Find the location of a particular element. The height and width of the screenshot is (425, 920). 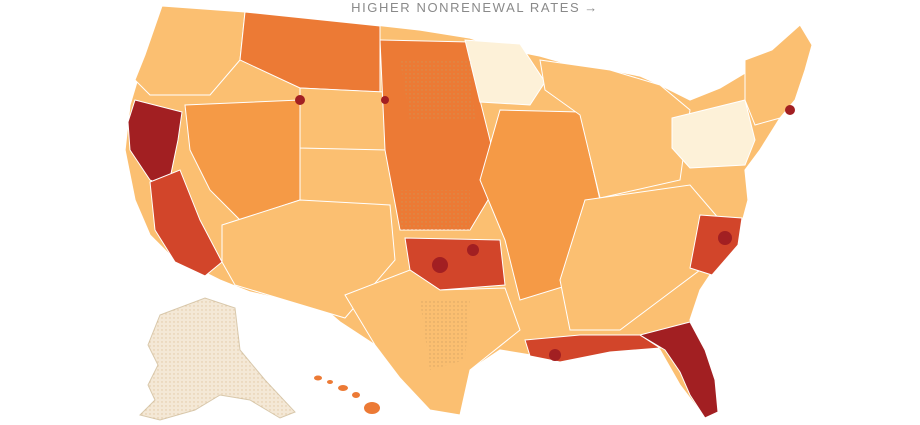

region-florida is located at coordinates (678, 370).